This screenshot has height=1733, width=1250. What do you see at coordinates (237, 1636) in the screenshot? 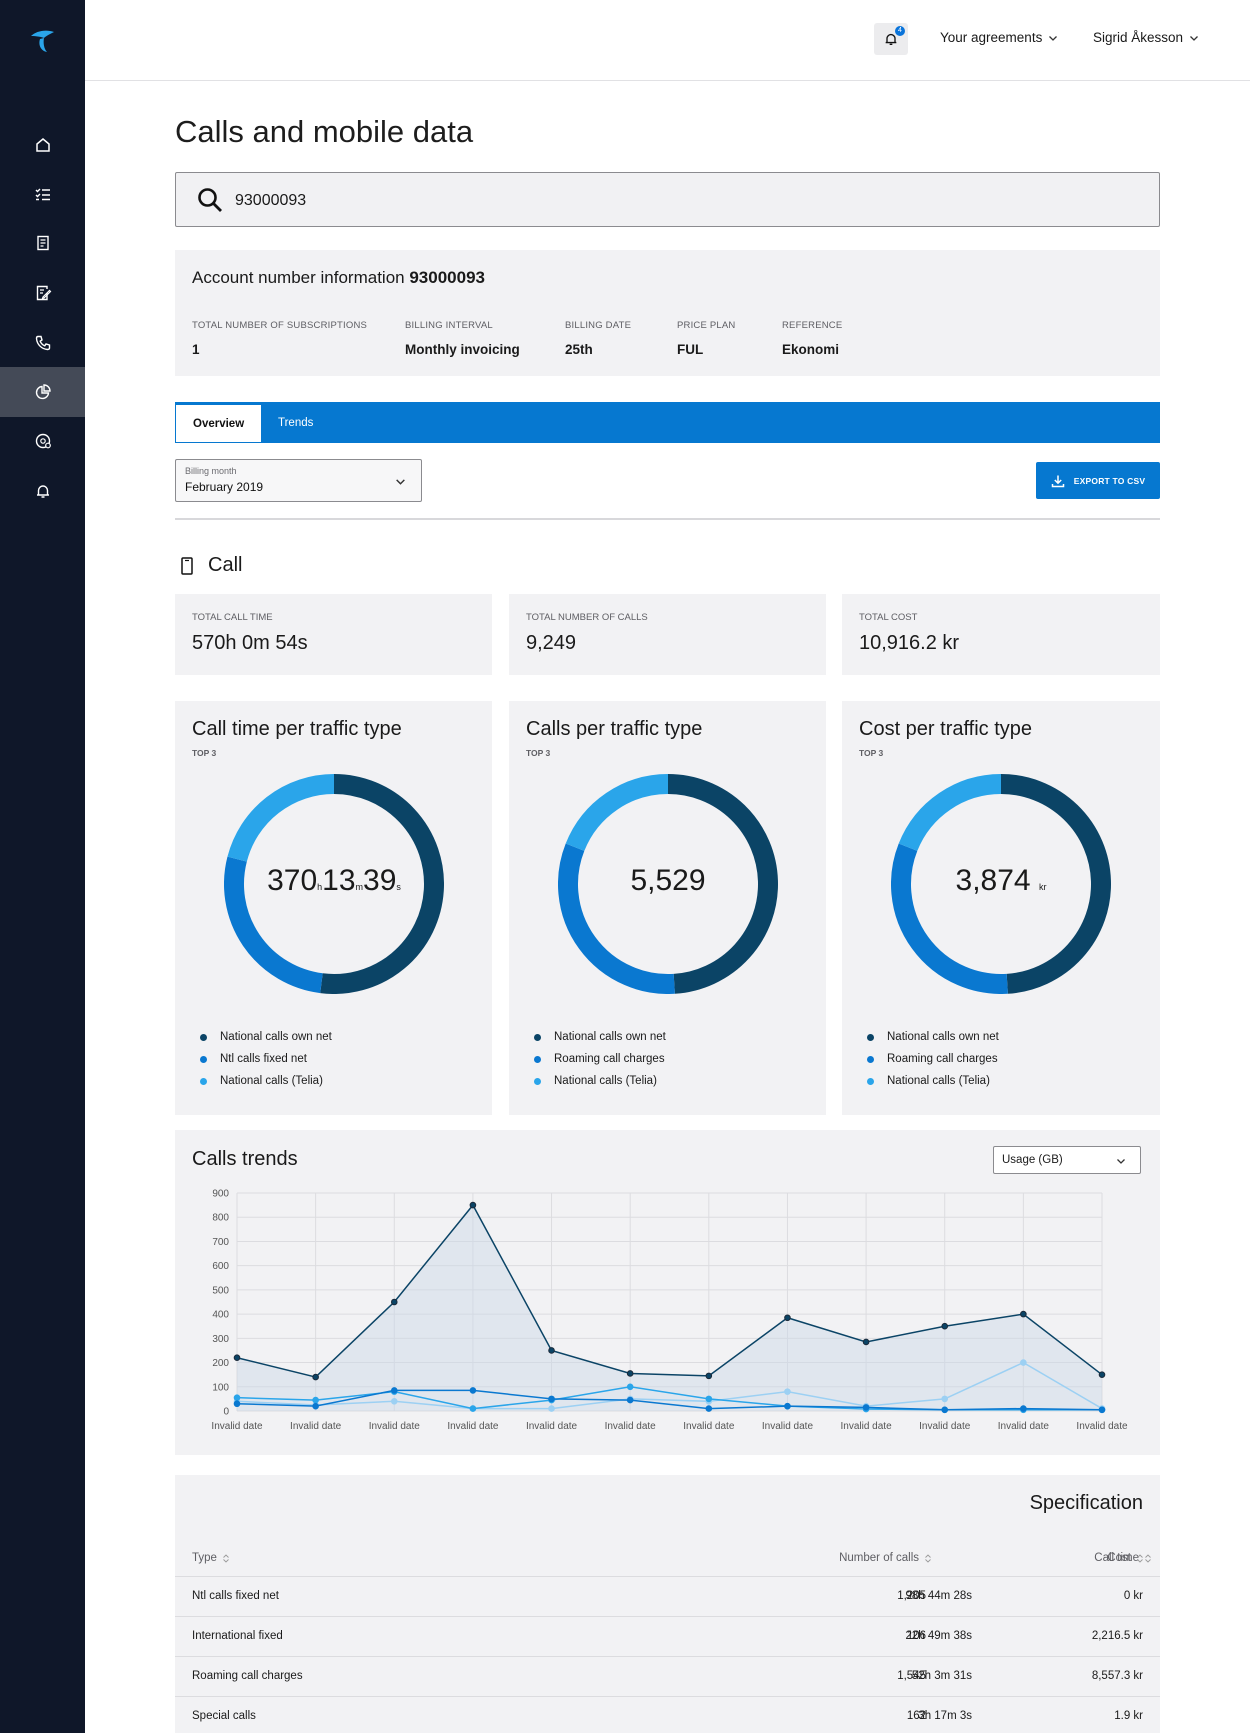
I see `cell-type: International fixed` at bounding box center [237, 1636].